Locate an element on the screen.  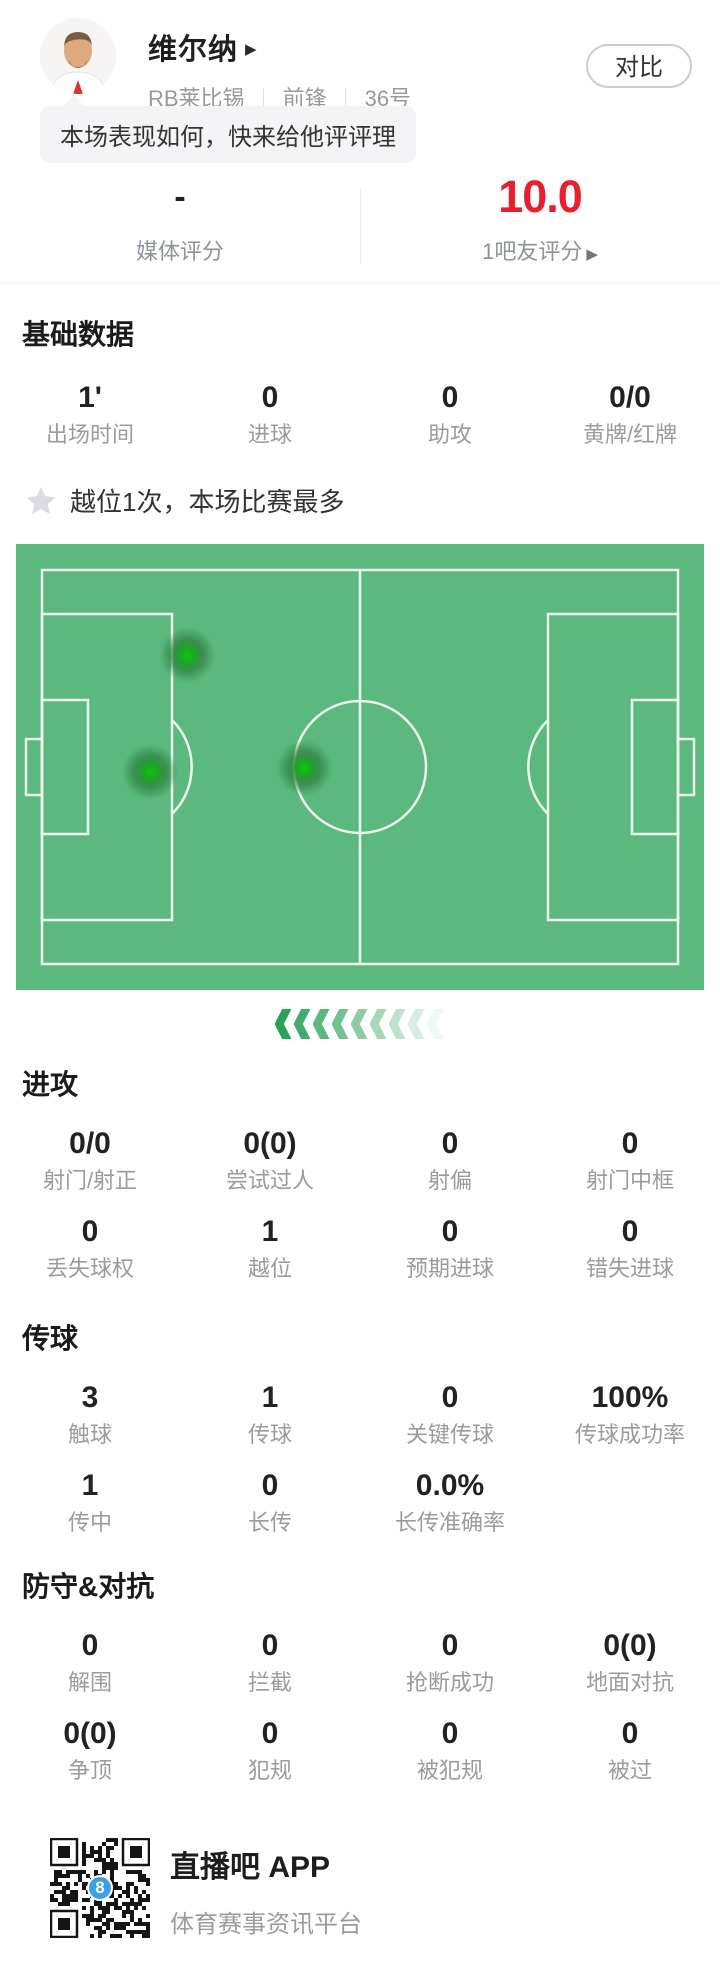
stat-cell: 0 拦截 is located at coordinates (270, 1663).